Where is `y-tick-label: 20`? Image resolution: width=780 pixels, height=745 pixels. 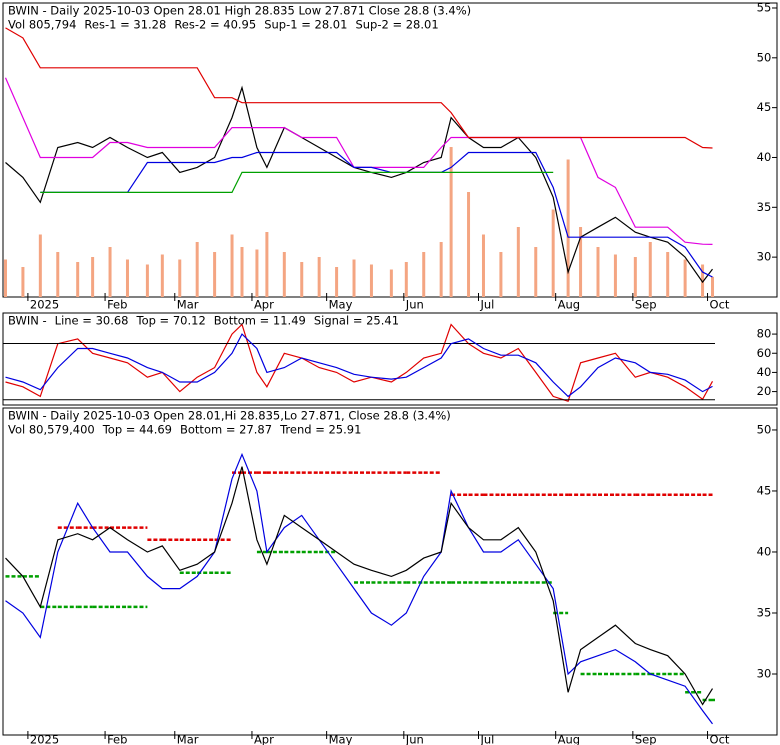 y-tick-label: 20 is located at coordinates (764, 391).